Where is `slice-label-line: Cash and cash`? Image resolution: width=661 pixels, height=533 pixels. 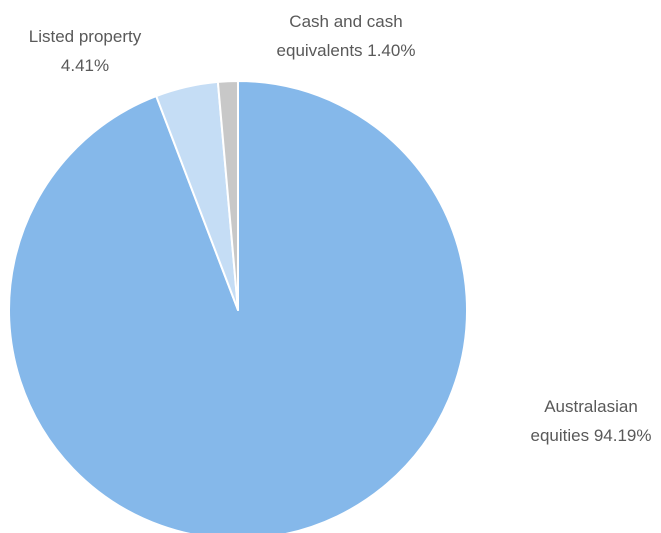
slice-label-line: Cash and cash is located at coordinates (345, 21).